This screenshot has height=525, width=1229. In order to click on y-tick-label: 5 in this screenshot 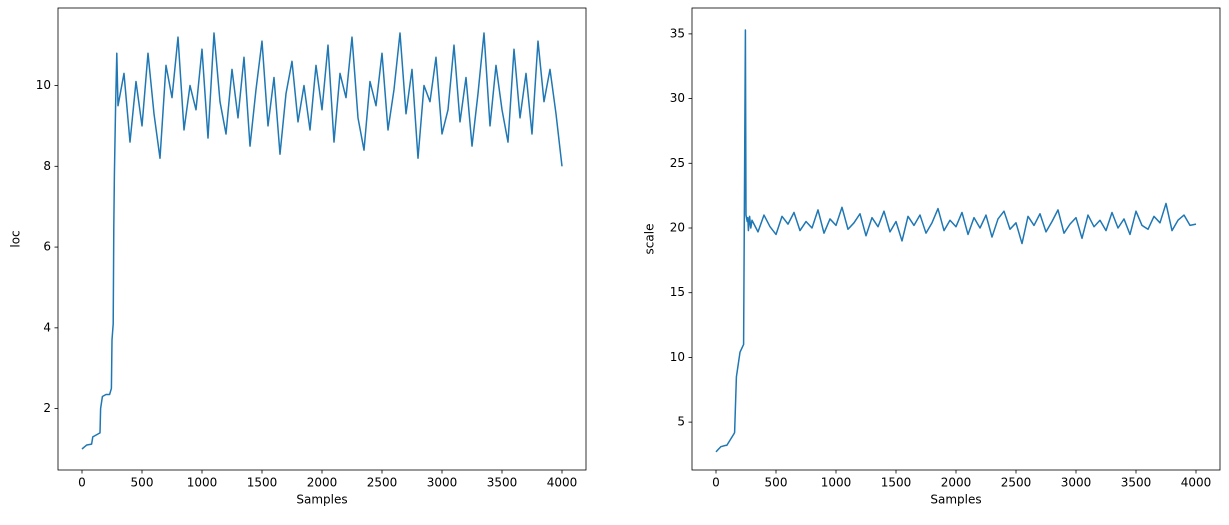, I will do `click(681, 422)`.